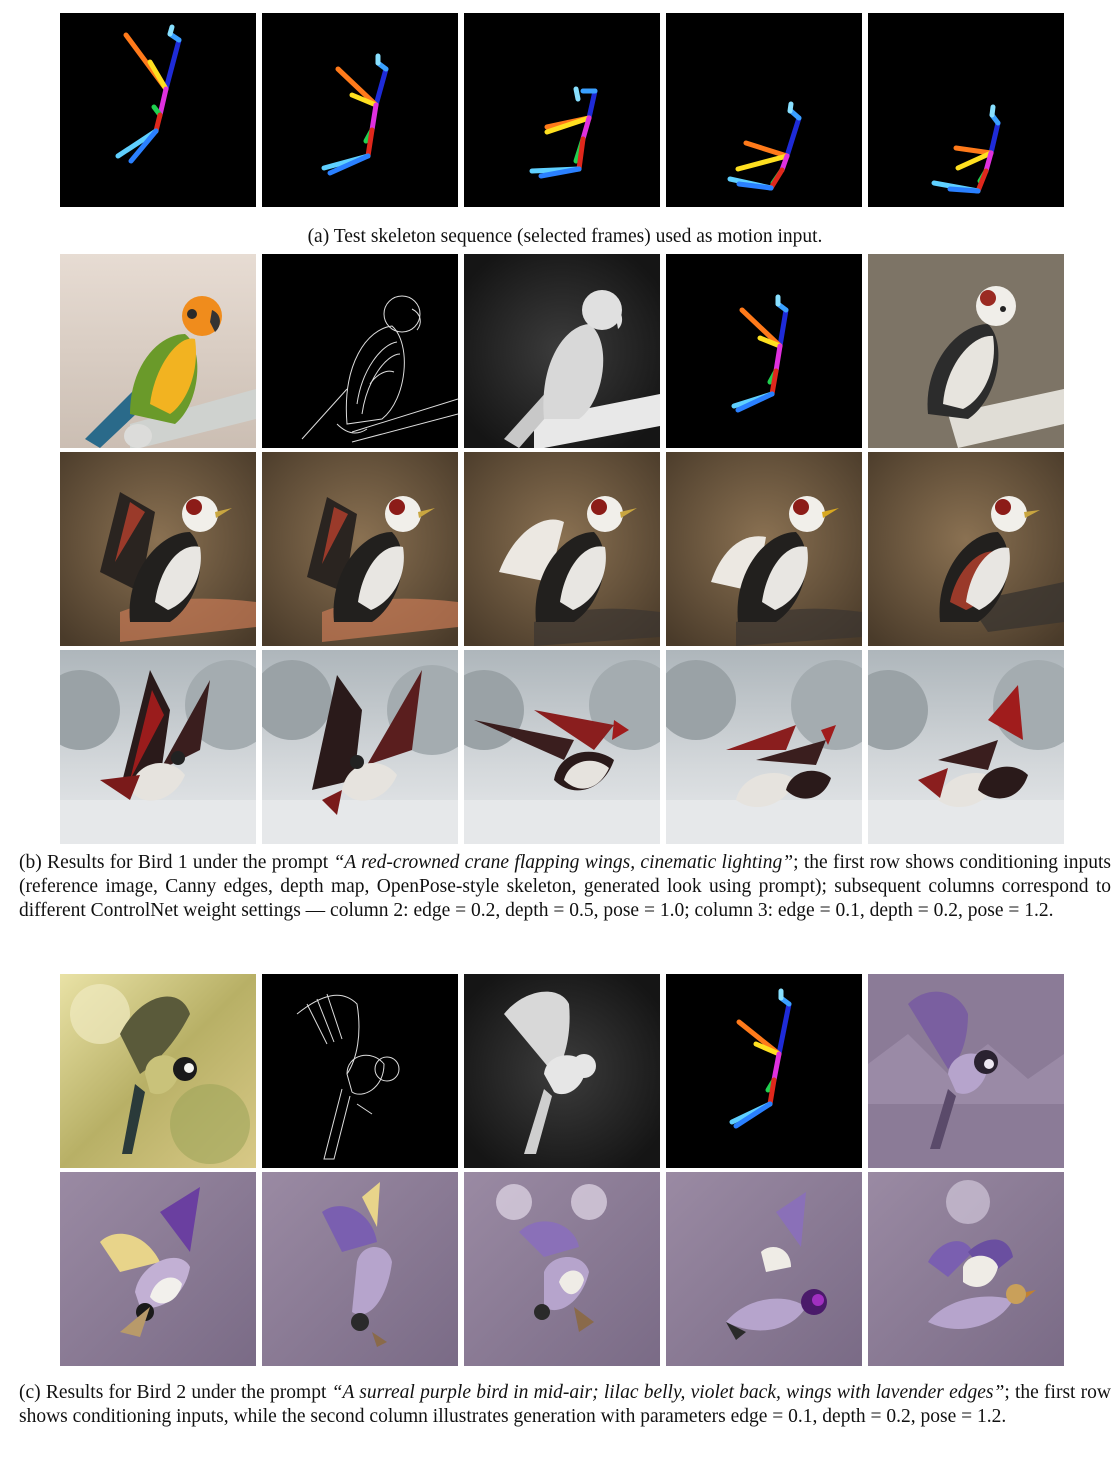 Image resolution: width=1120 pixels, height=1476 pixels. Describe the element at coordinates (562, 351) in the screenshot. I see `bird1-depth-map` at that location.